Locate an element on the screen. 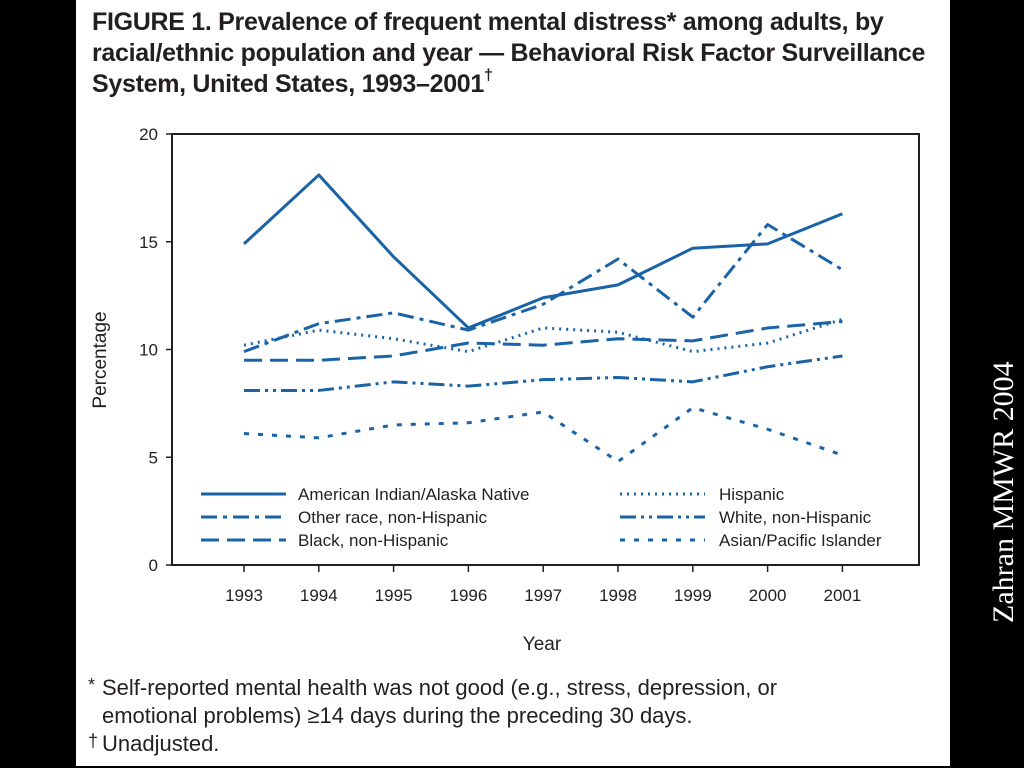  legend-label: Black, non-Hispanic is located at coordinates (373, 540).